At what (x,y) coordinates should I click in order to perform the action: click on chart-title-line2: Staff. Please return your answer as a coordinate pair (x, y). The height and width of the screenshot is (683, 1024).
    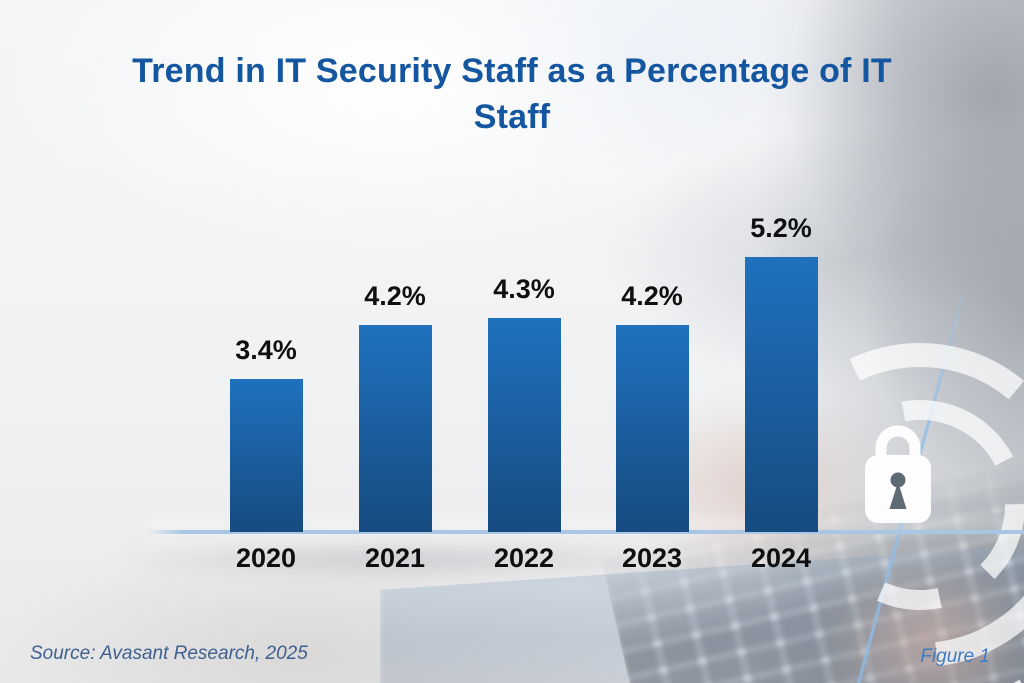
    Looking at the image, I should click on (512, 117).